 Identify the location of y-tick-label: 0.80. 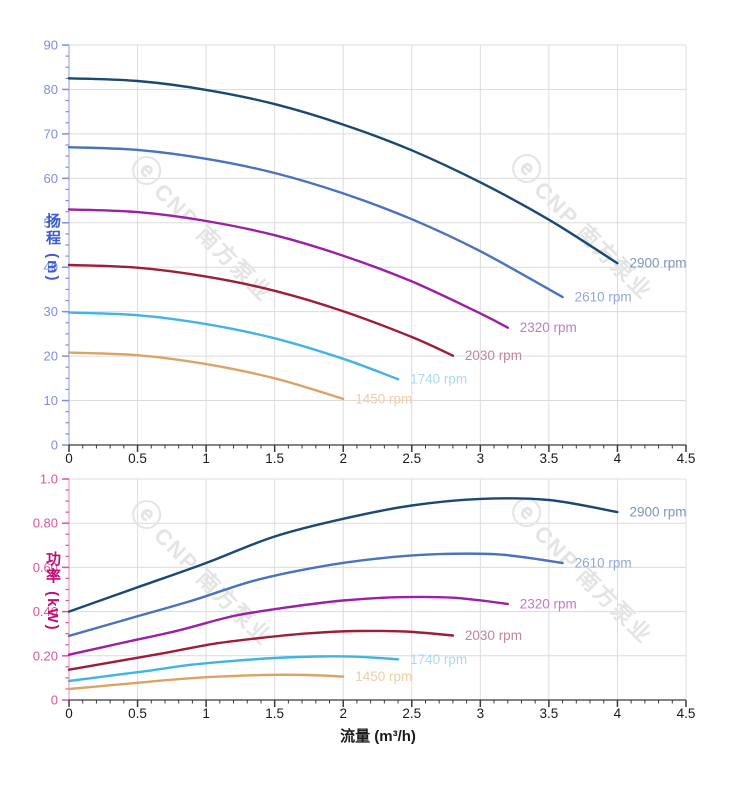
(45, 523).